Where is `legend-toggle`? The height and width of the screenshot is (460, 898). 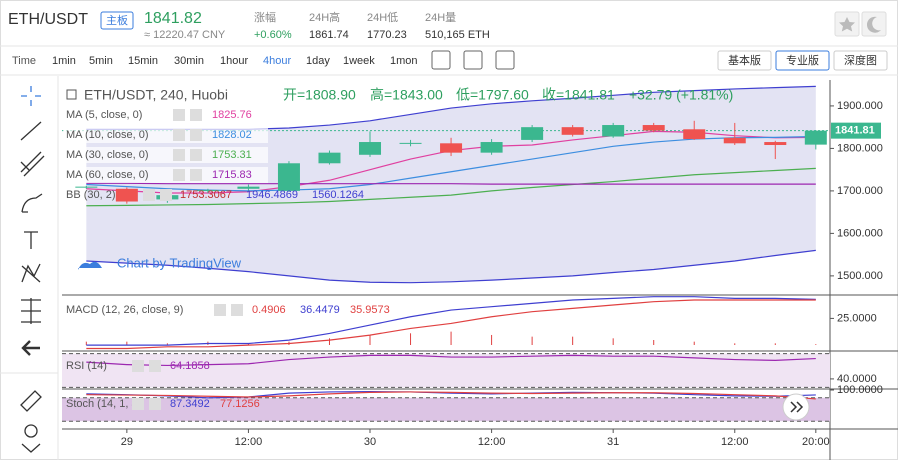 legend-toggle is located at coordinates (71, 94).